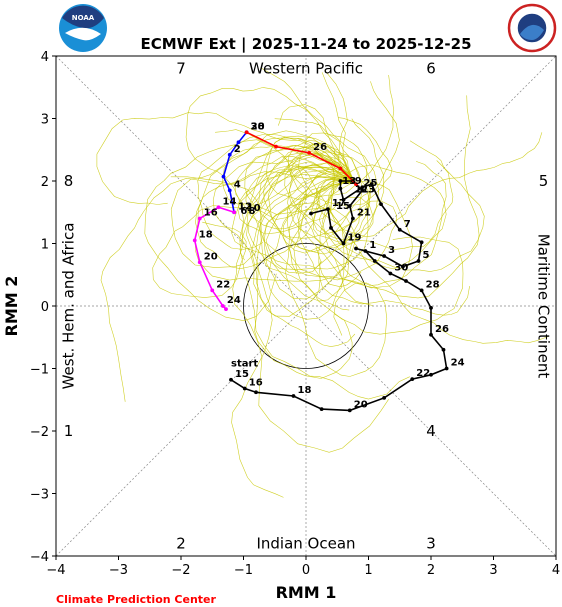  What do you see at coordinates (442, 329) in the screenshot?
I see `day-label: 26` at bounding box center [442, 329].